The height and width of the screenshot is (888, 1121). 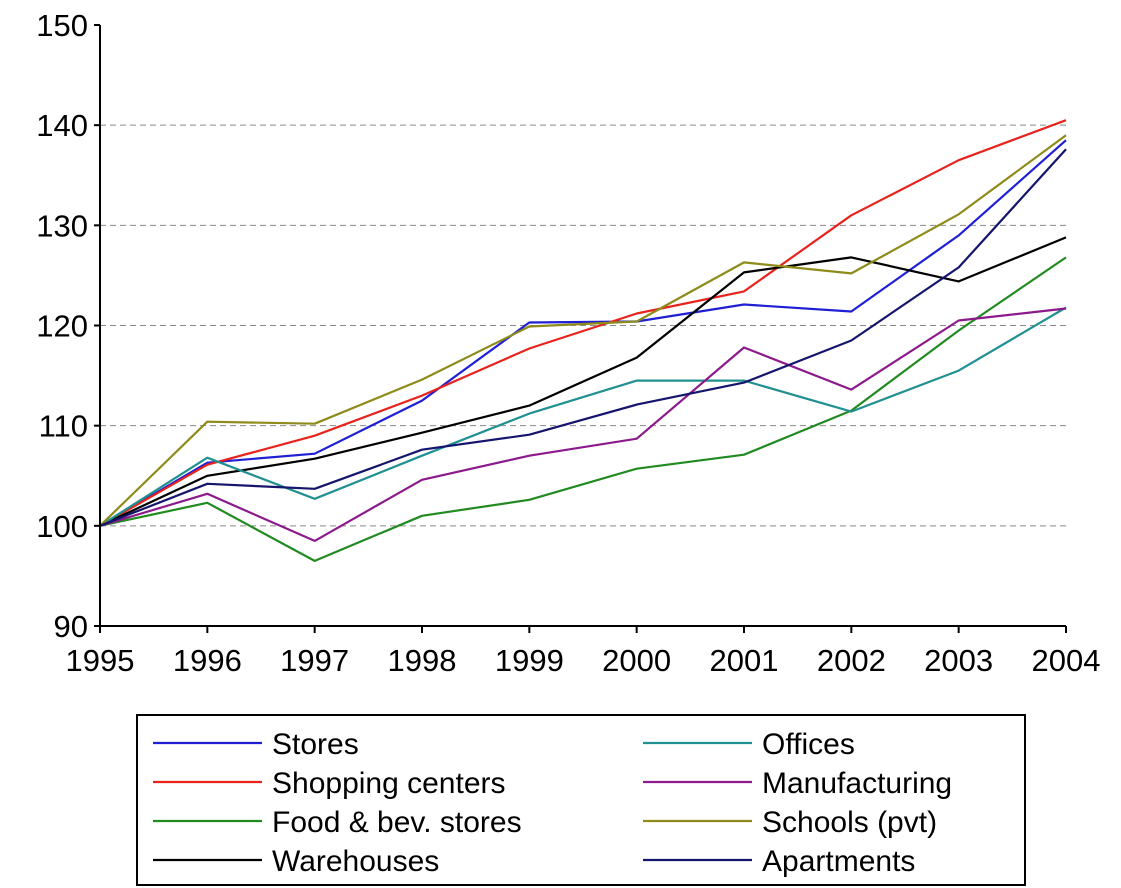 What do you see at coordinates (63, 426) in the screenshot?
I see `y-tick-label: 110` at bounding box center [63, 426].